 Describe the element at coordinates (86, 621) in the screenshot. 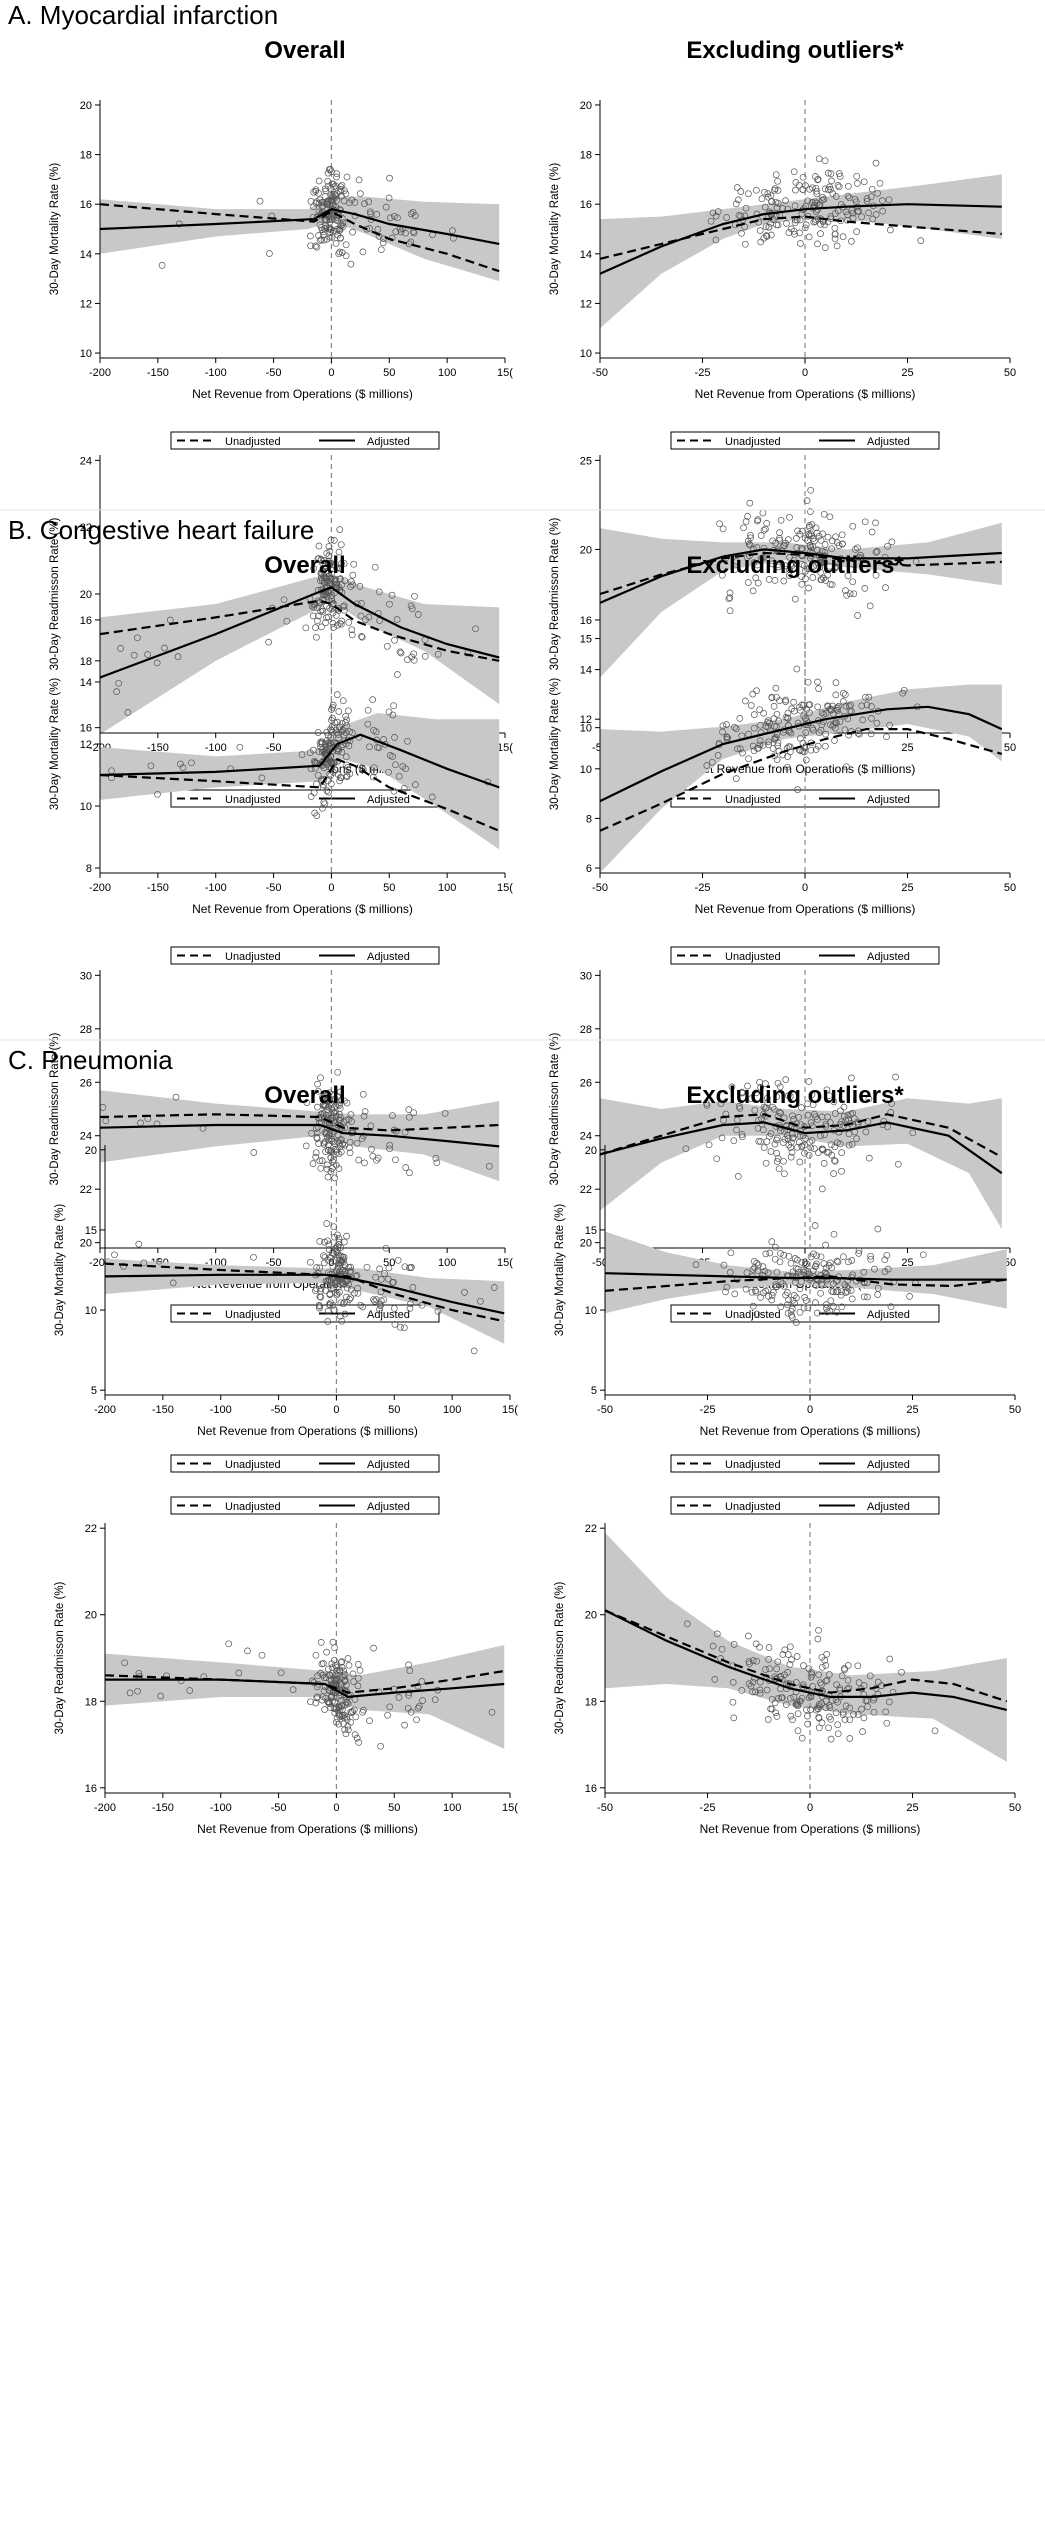

I see `y-tick-label: 16` at that location.